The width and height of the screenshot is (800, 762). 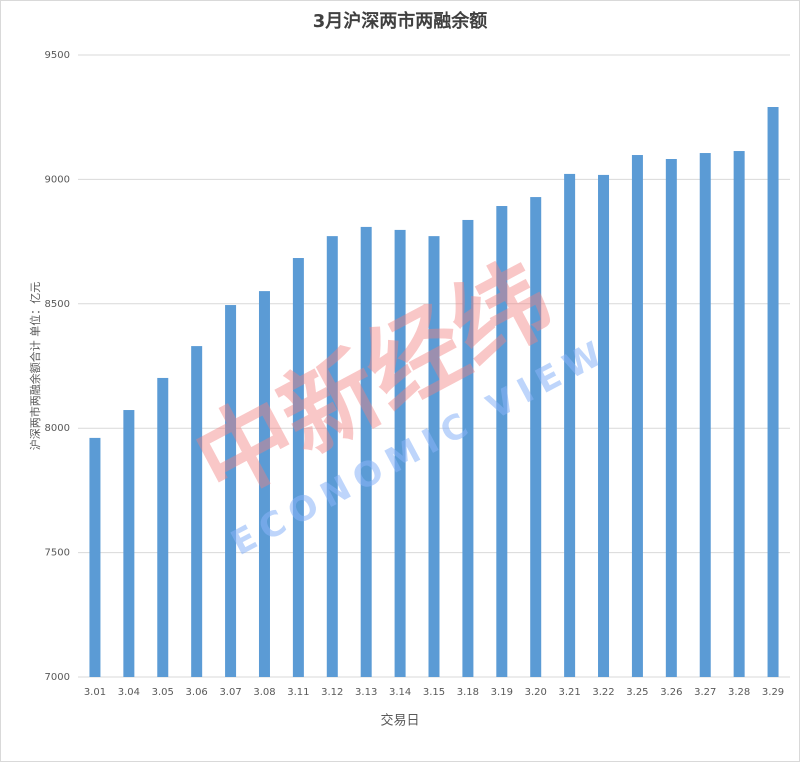 I want to click on y-tick-label: 9500, so click(x=57, y=55).